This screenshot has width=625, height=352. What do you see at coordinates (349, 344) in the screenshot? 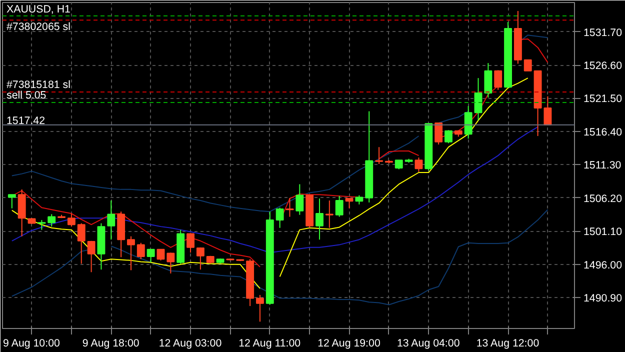
I see `x-tick-label: 12 Aug 19:00` at bounding box center [349, 344].